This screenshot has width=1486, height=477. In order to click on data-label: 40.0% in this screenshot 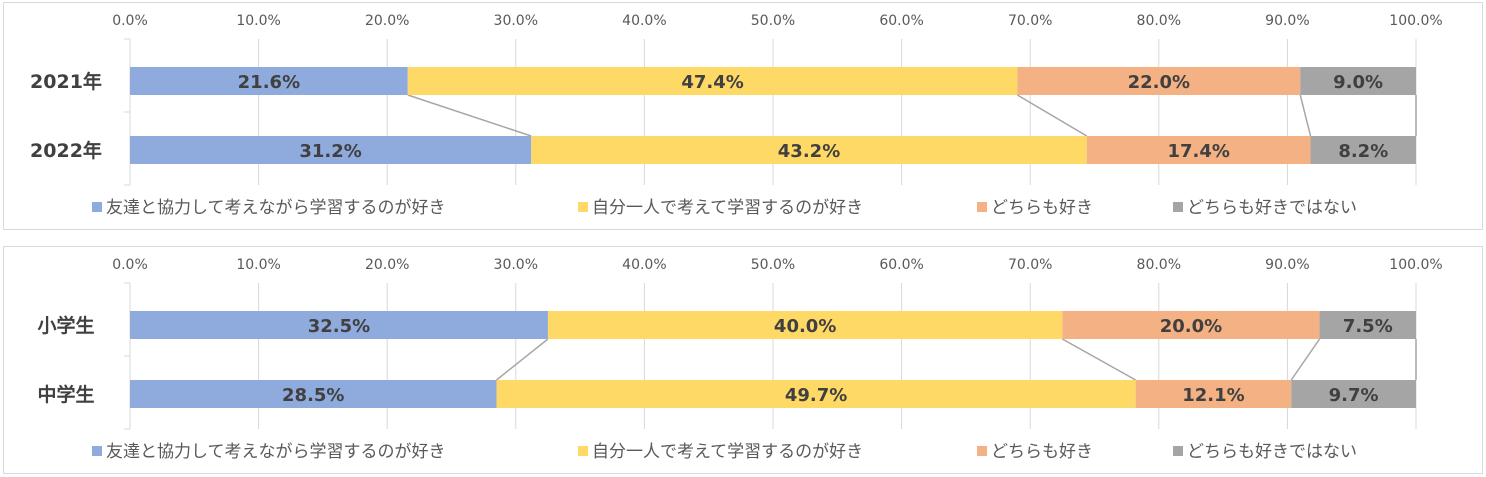, I will do `click(805, 326)`.